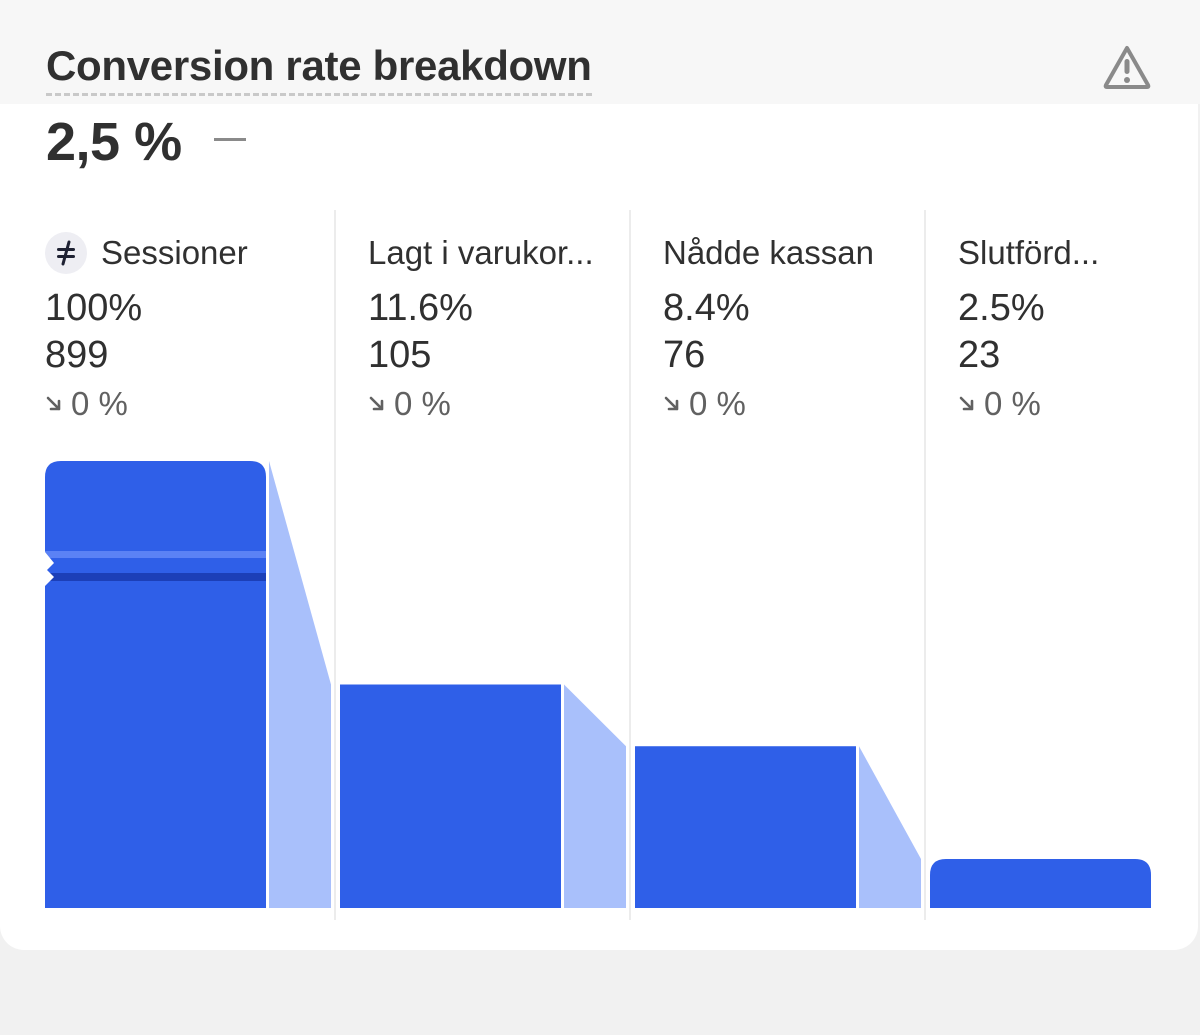  I want to click on step-count: 76, so click(684, 355).